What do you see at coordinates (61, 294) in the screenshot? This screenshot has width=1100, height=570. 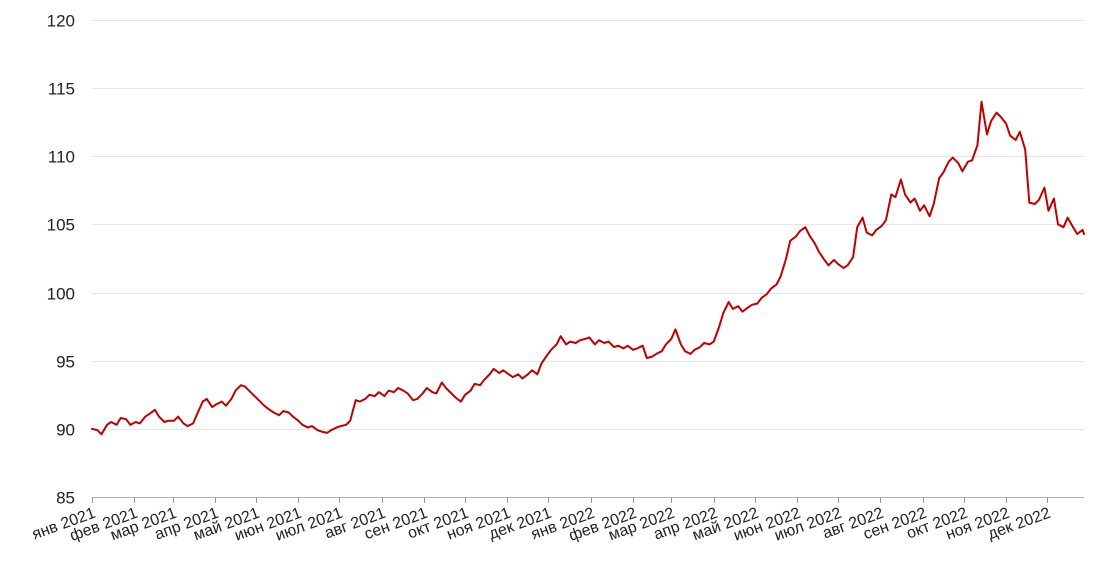 I see `y-tick-label: 100` at bounding box center [61, 294].